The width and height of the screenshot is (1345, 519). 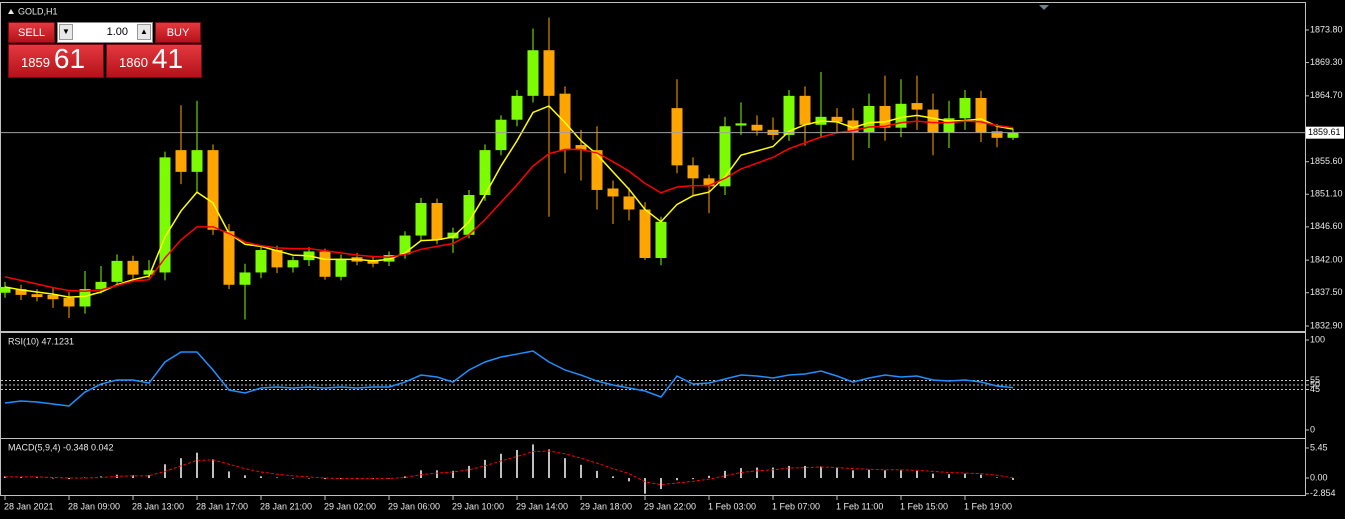 What do you see at coordinates (31, 32) in the screenshot?
I see `sell-button: SELL` at bounding box center [31, 32].